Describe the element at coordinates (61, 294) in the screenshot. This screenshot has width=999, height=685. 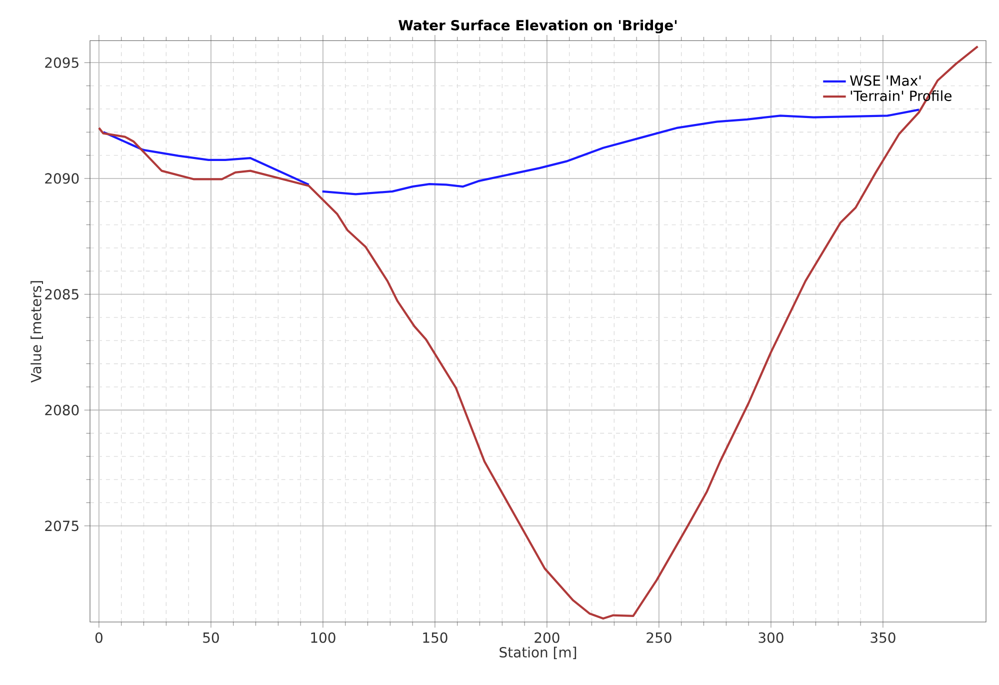
I see `y-tick-label: 2085` at that location.